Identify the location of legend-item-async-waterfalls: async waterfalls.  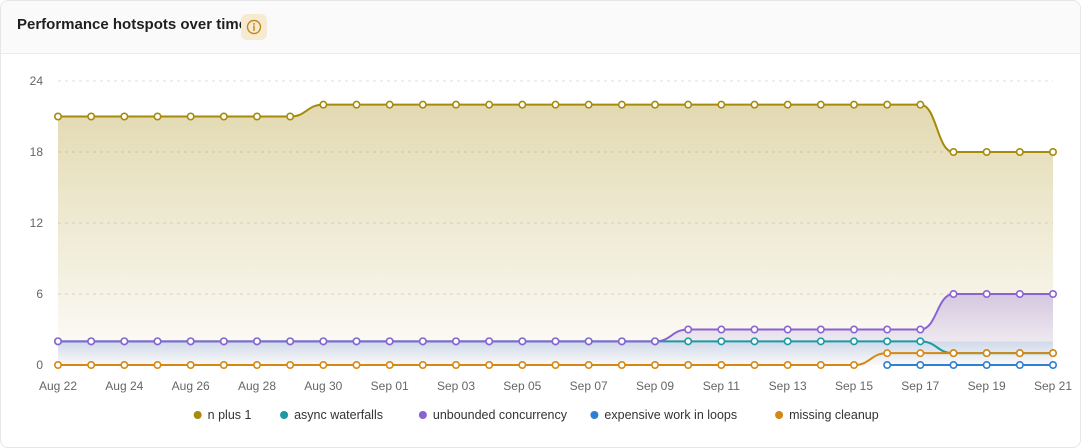
(331, 415).